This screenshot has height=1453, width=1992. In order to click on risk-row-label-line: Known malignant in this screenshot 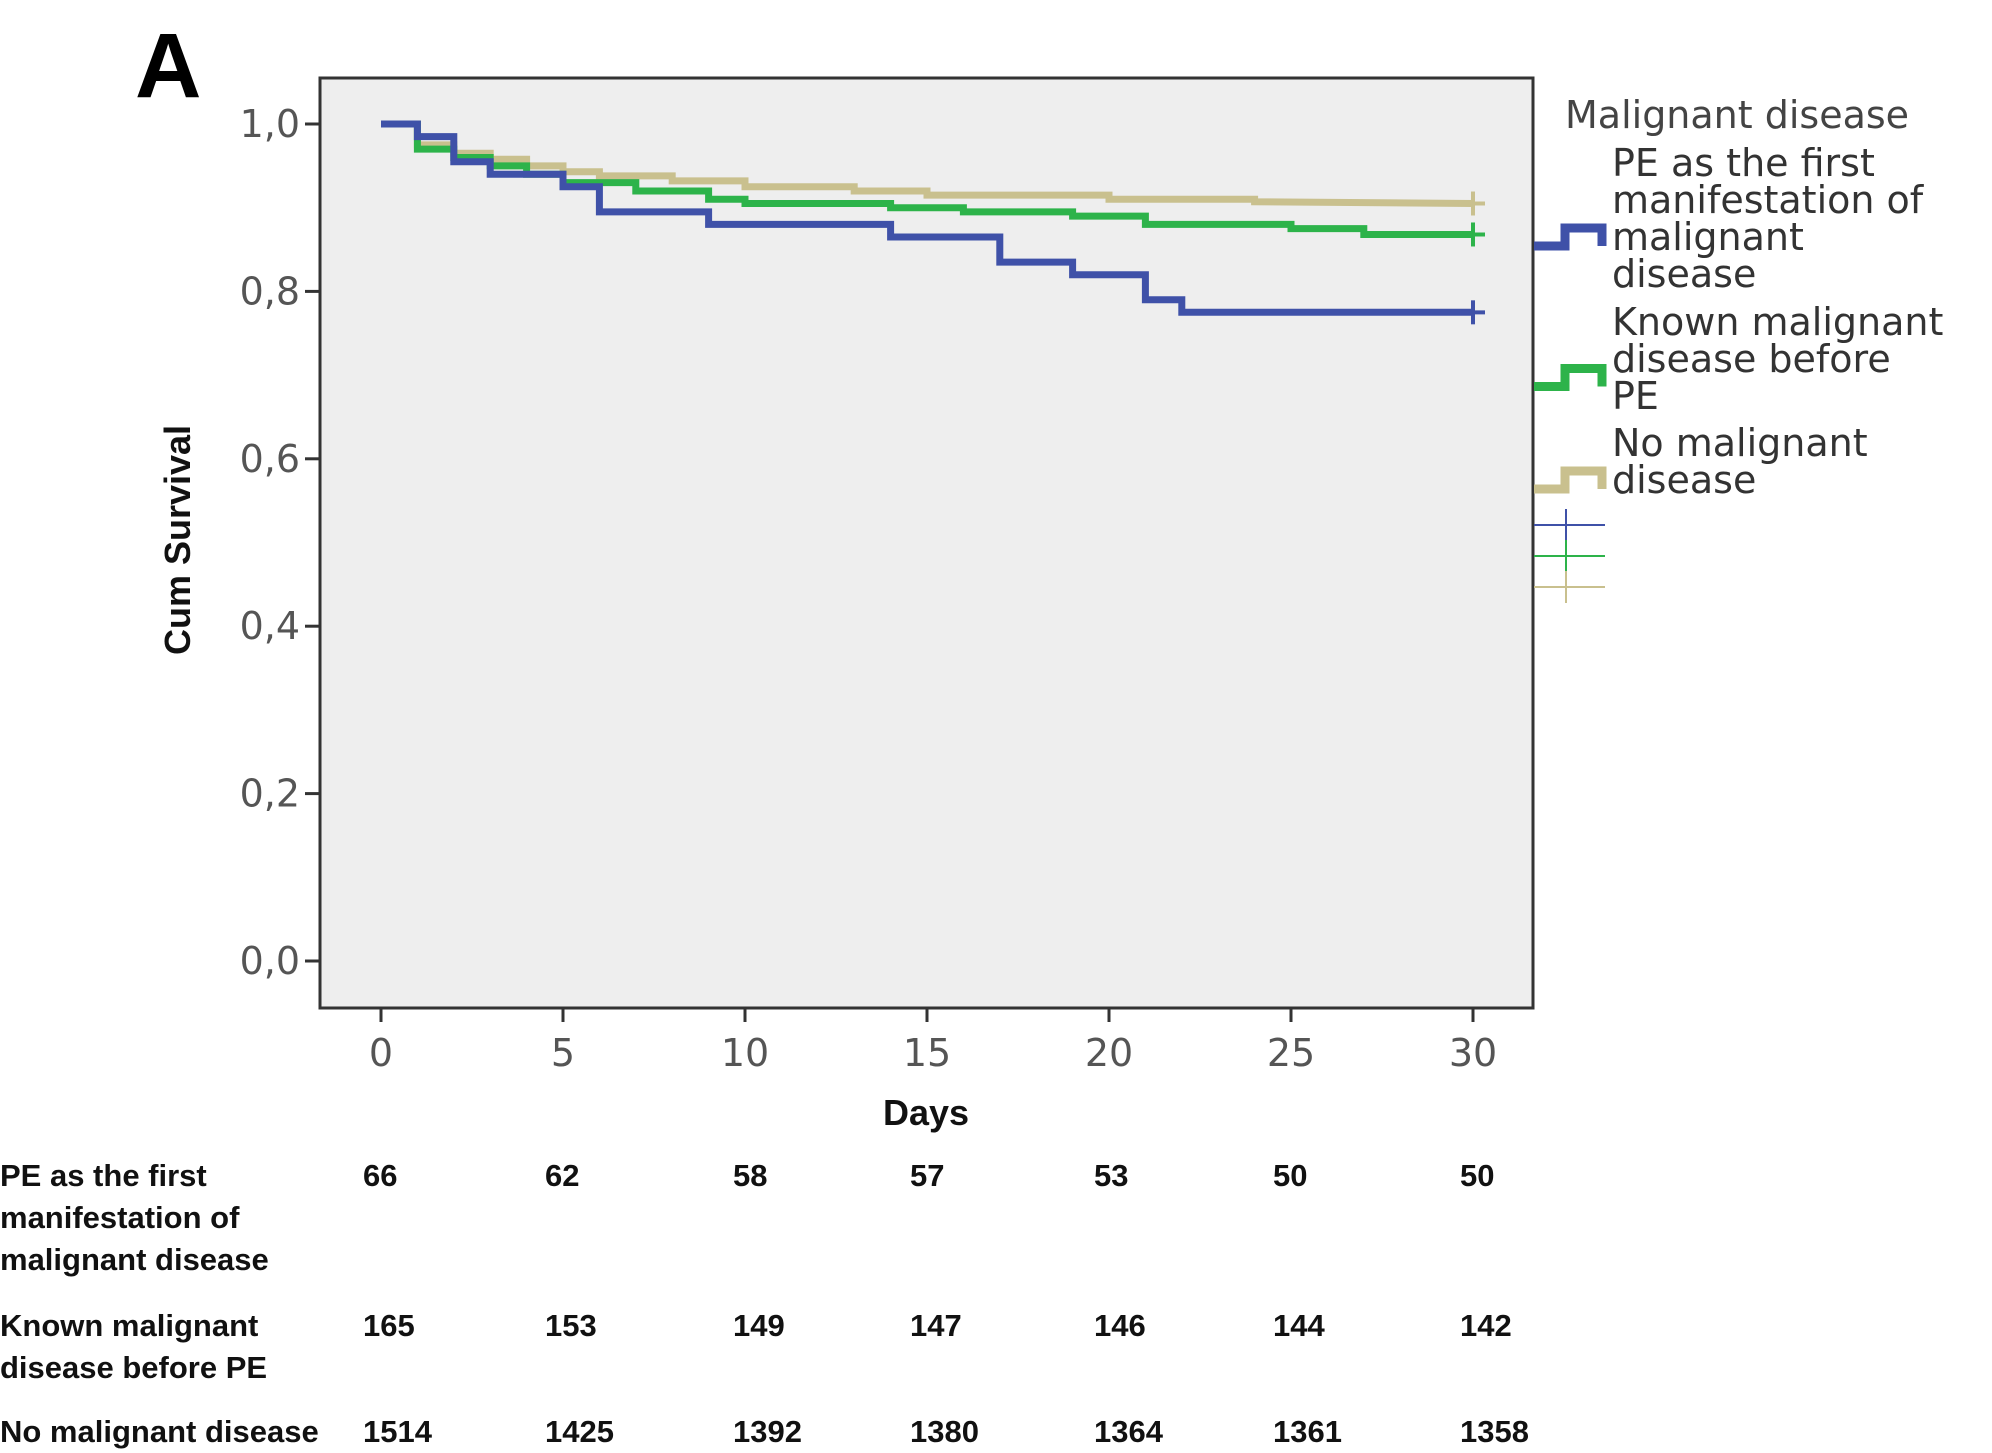, I will do `click(129, 1325)`.